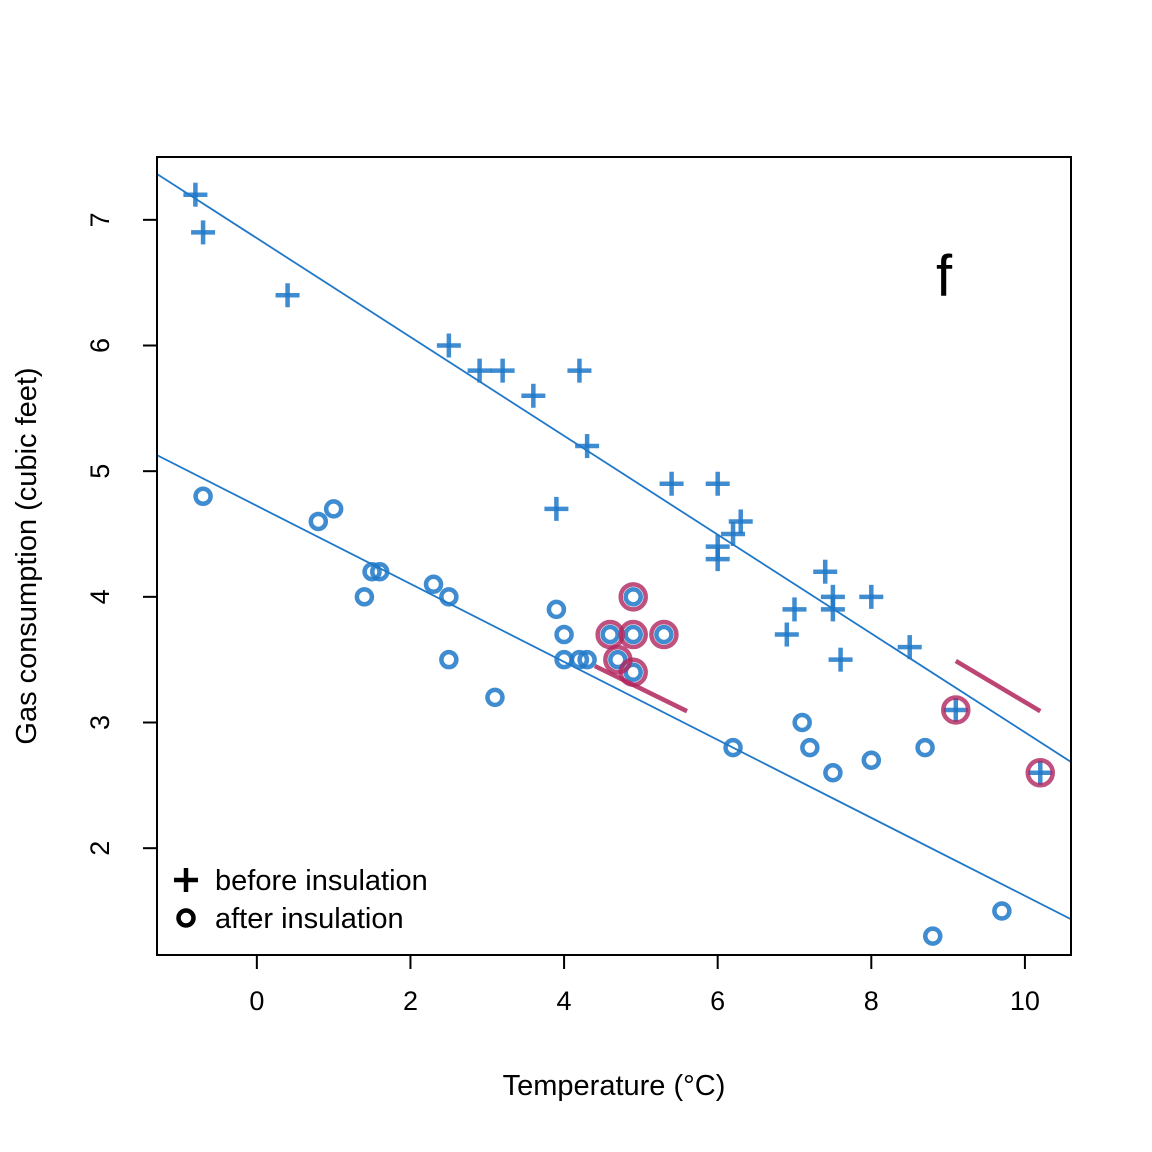 This screenshot has width=1152, height=1152. I want to click on y-tick-label: 6, so click(100, 345).